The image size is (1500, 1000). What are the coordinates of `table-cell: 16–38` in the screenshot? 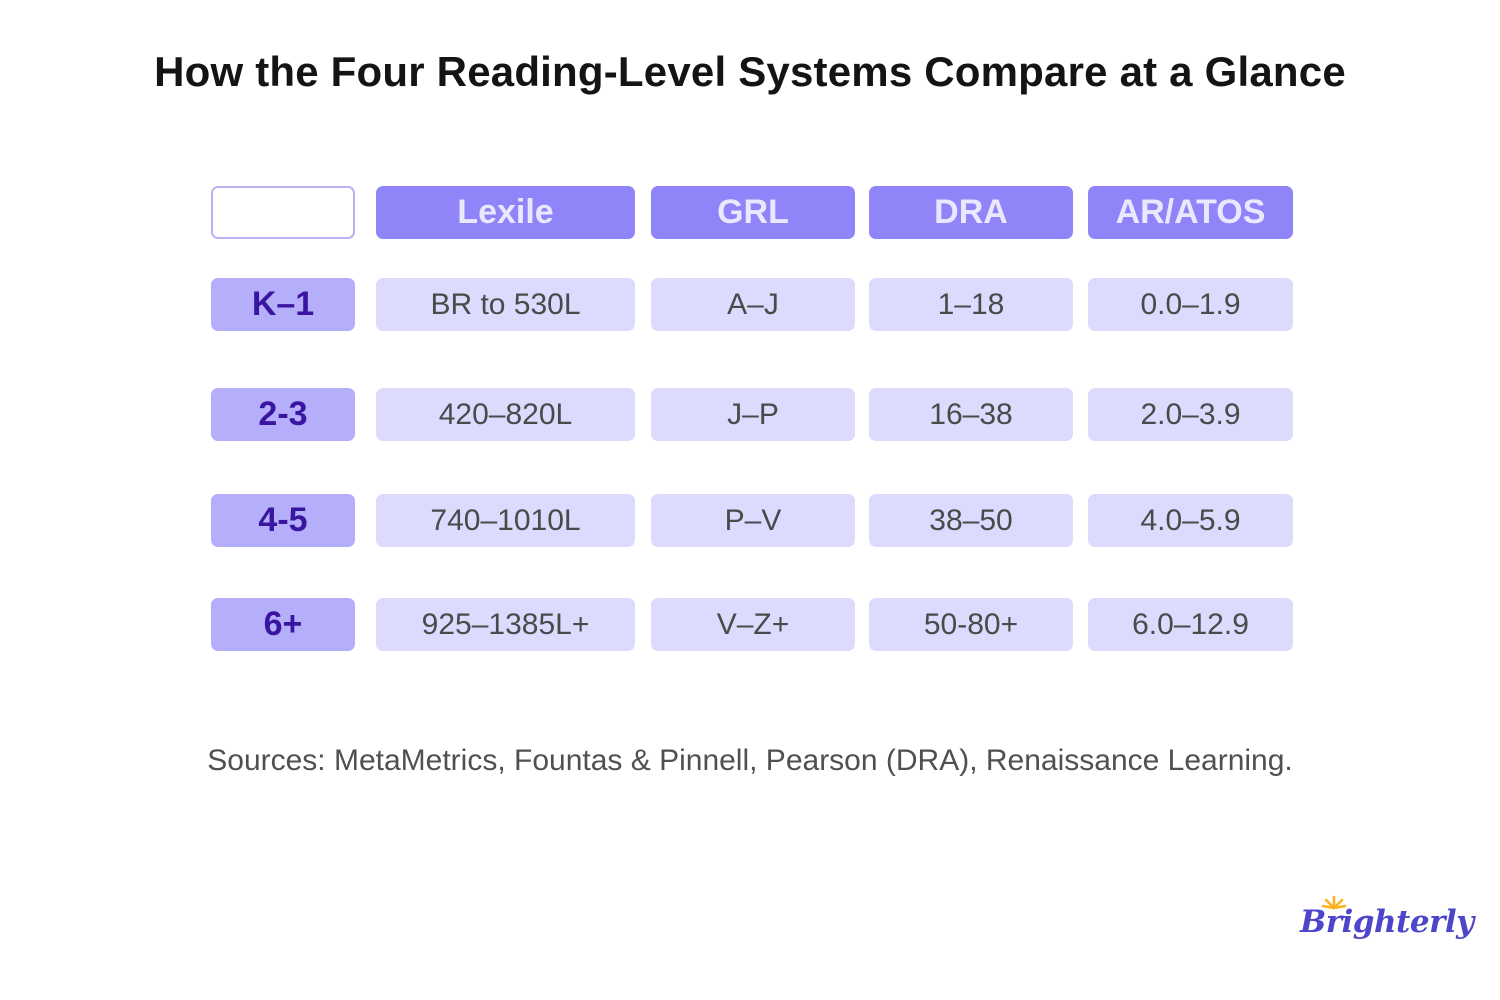 It's located at (971, 414).